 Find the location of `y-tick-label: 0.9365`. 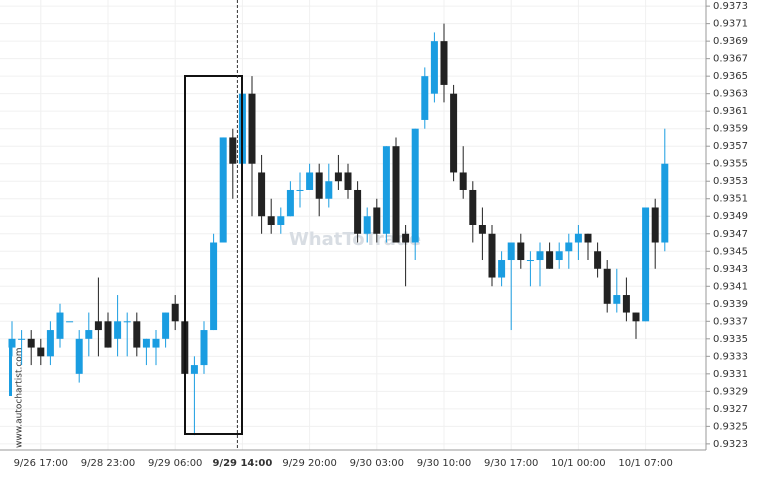

y-tick-label: 0.9365 is located at coordinates (730, 76).